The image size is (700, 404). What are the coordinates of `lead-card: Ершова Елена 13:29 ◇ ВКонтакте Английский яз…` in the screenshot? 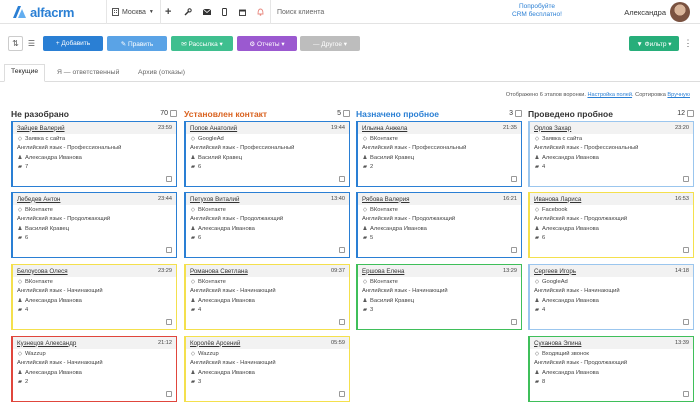 It's located at (439, 297).